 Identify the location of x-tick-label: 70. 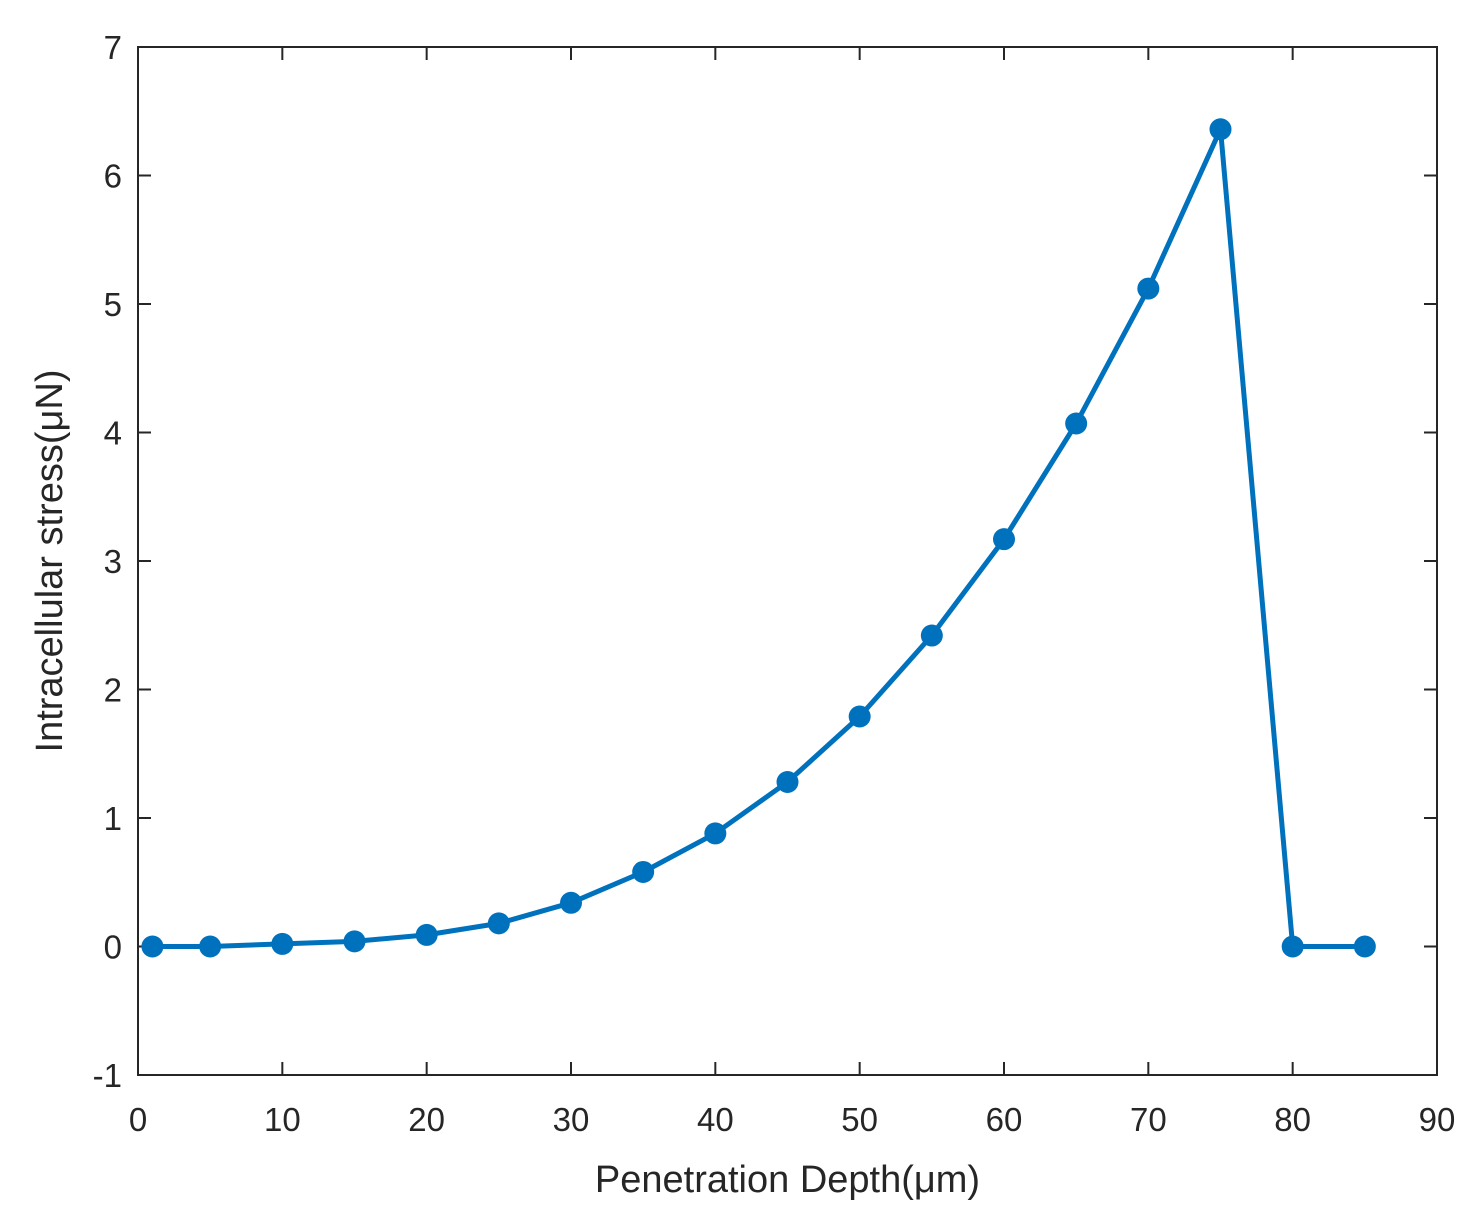
(1148, 1119).